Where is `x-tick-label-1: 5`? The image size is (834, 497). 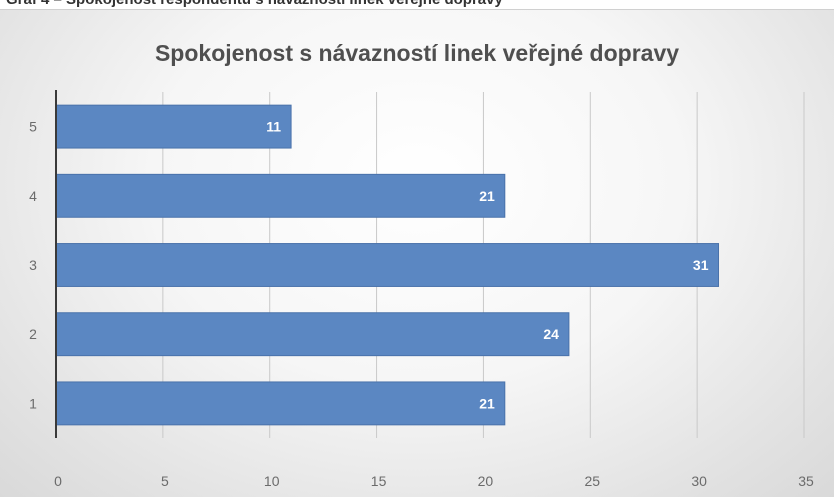 x-tick-label-1: 5 is located at coordinates (165, 481).